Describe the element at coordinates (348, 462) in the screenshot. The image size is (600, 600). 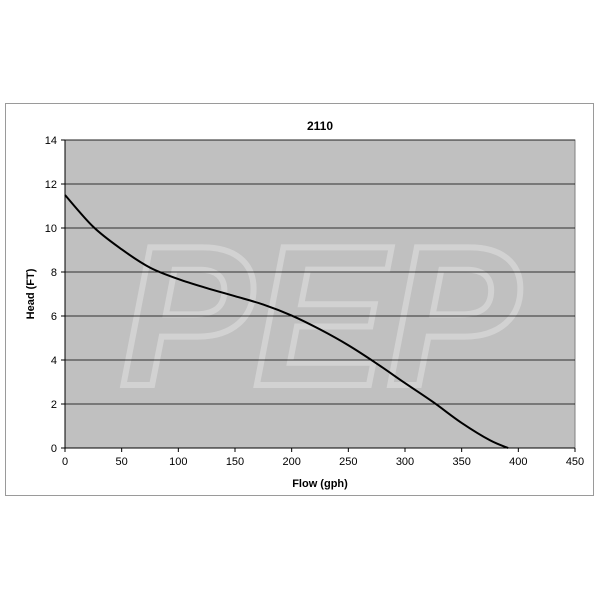
I see `x-tick-label: 250` at that location.